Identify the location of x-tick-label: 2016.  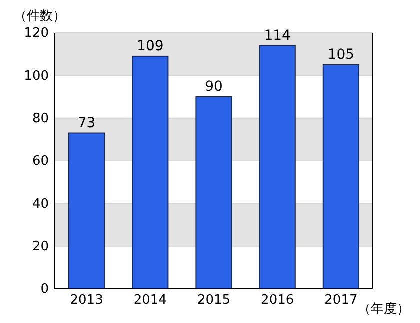
(277, 300).